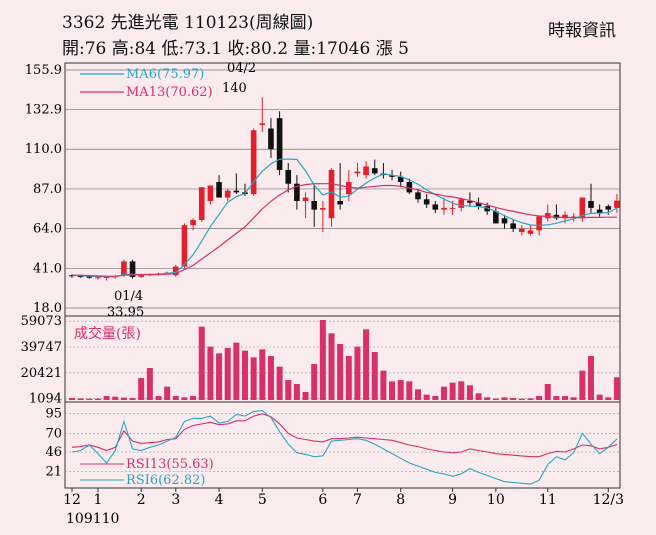 This screenshot has height=535, width=656. I want to click on month-label: 5, so click(262, 500).